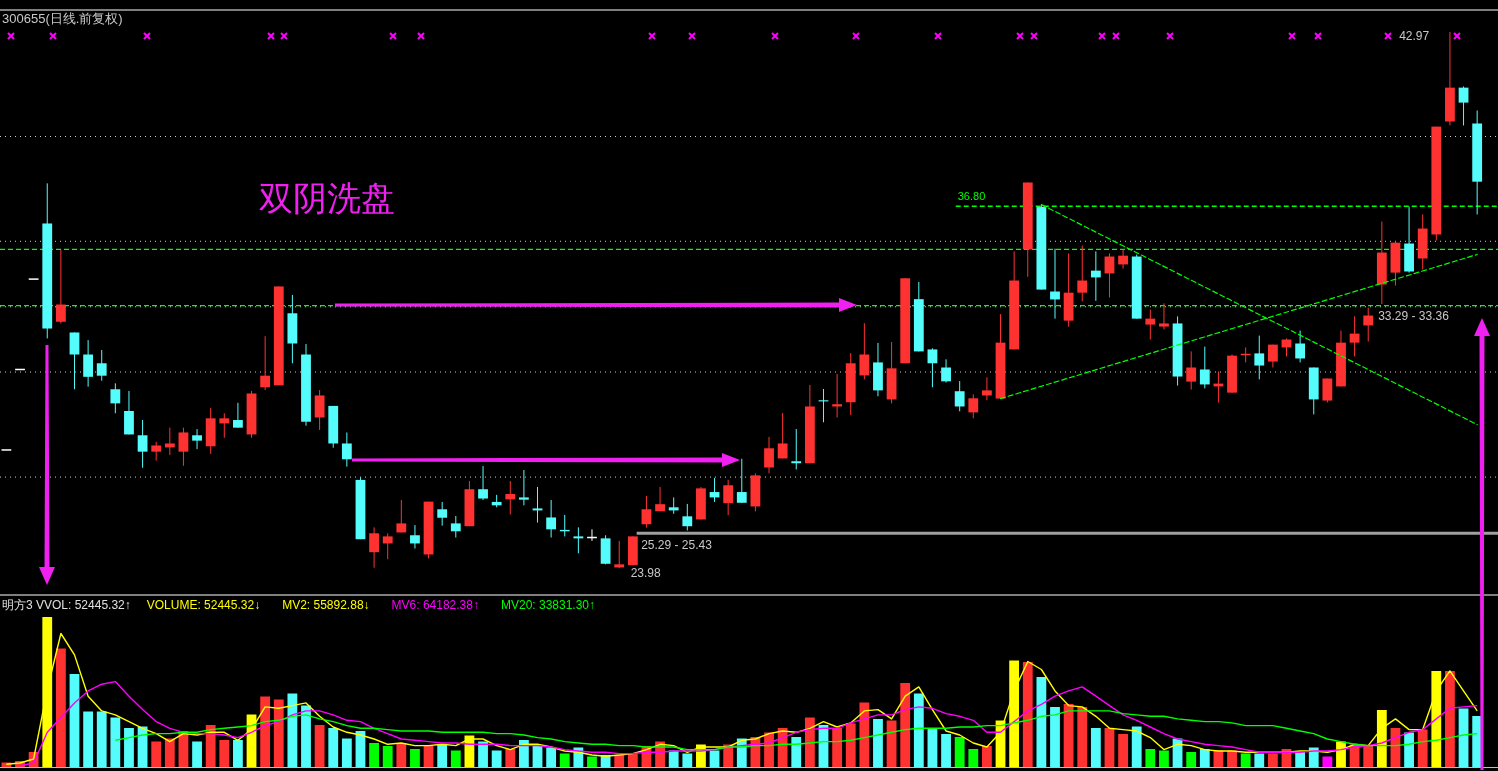  I want to click on chart-title: 300655(日线.前复权), so click(62, 18).